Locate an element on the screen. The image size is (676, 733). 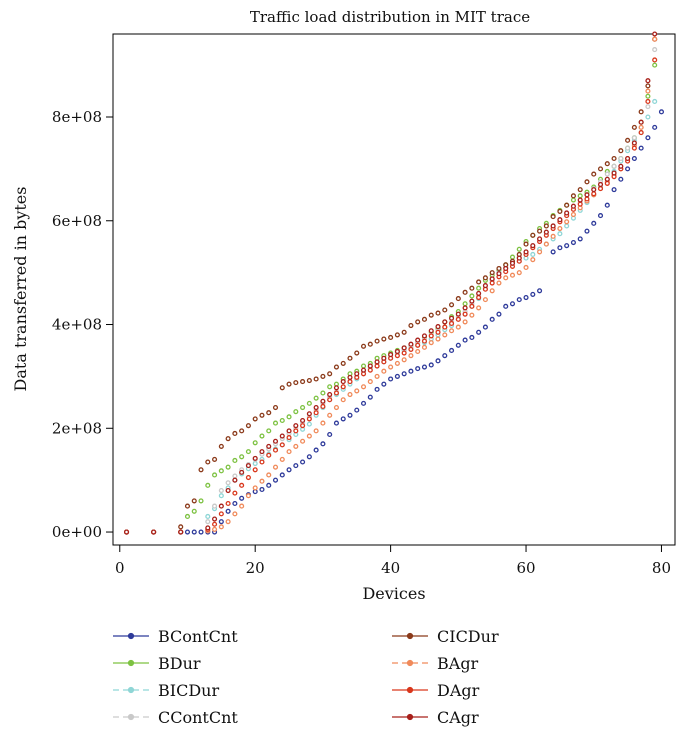
x-axis-label: Devices is located at coordinates (393, 593).